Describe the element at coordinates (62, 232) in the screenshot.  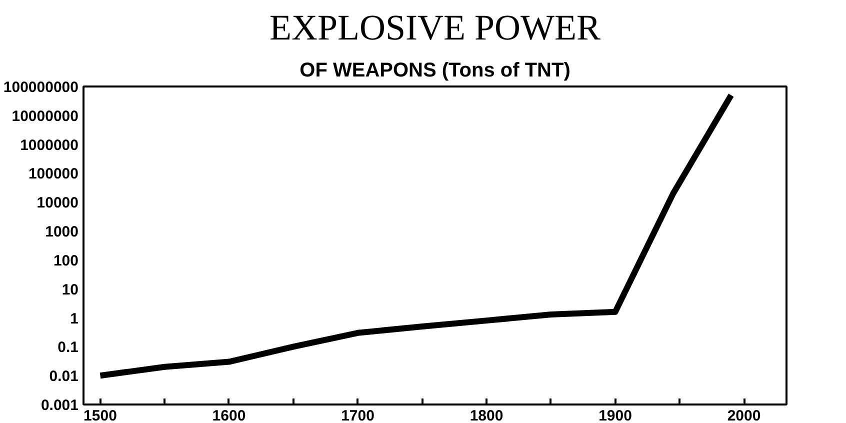
I see `y-tick-label: 1000` at that location.